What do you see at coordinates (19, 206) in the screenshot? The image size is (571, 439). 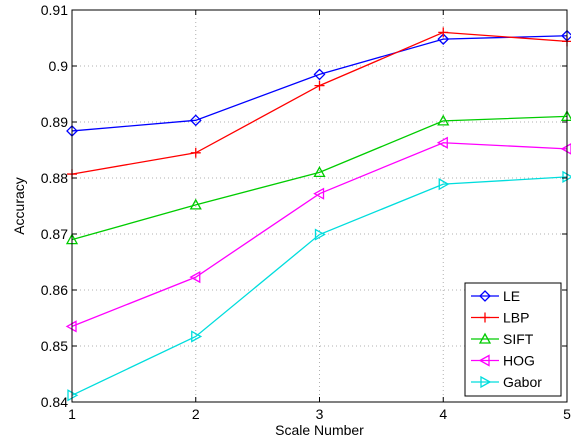 I see `y-axis-label: Accuracy` at bounding box center [19, 206].